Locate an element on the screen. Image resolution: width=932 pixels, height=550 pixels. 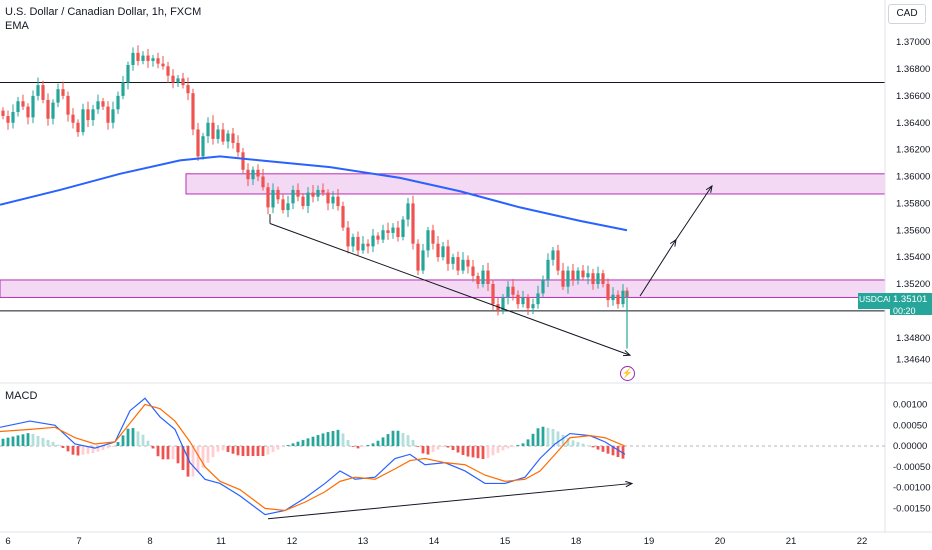
ema-indicator-label: EMA is located at coordinates (17, 26).